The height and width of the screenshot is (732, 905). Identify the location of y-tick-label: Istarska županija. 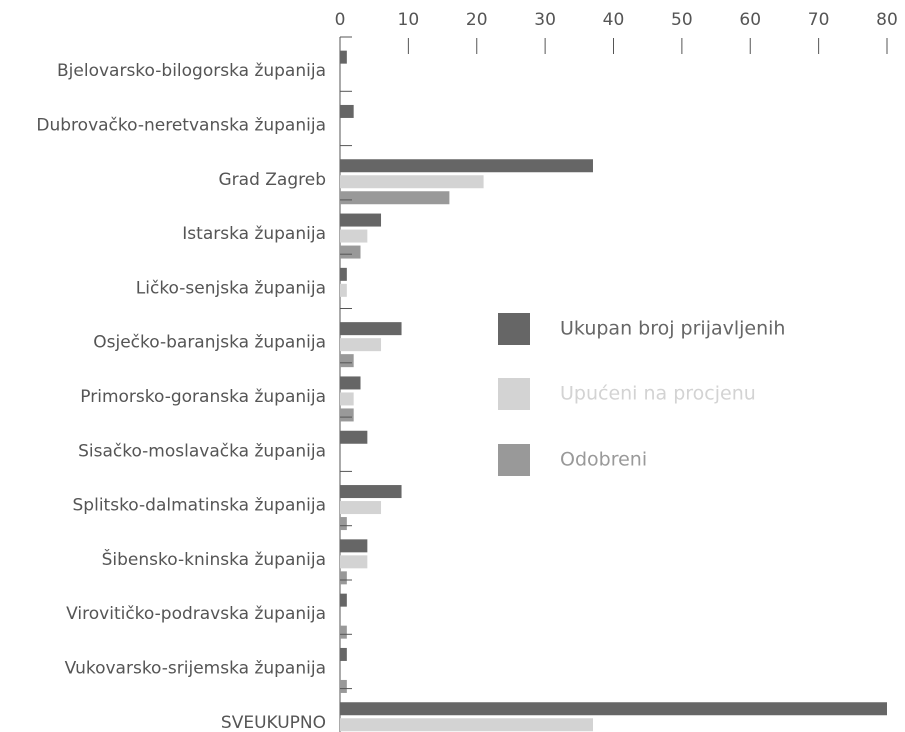
(254, 234).